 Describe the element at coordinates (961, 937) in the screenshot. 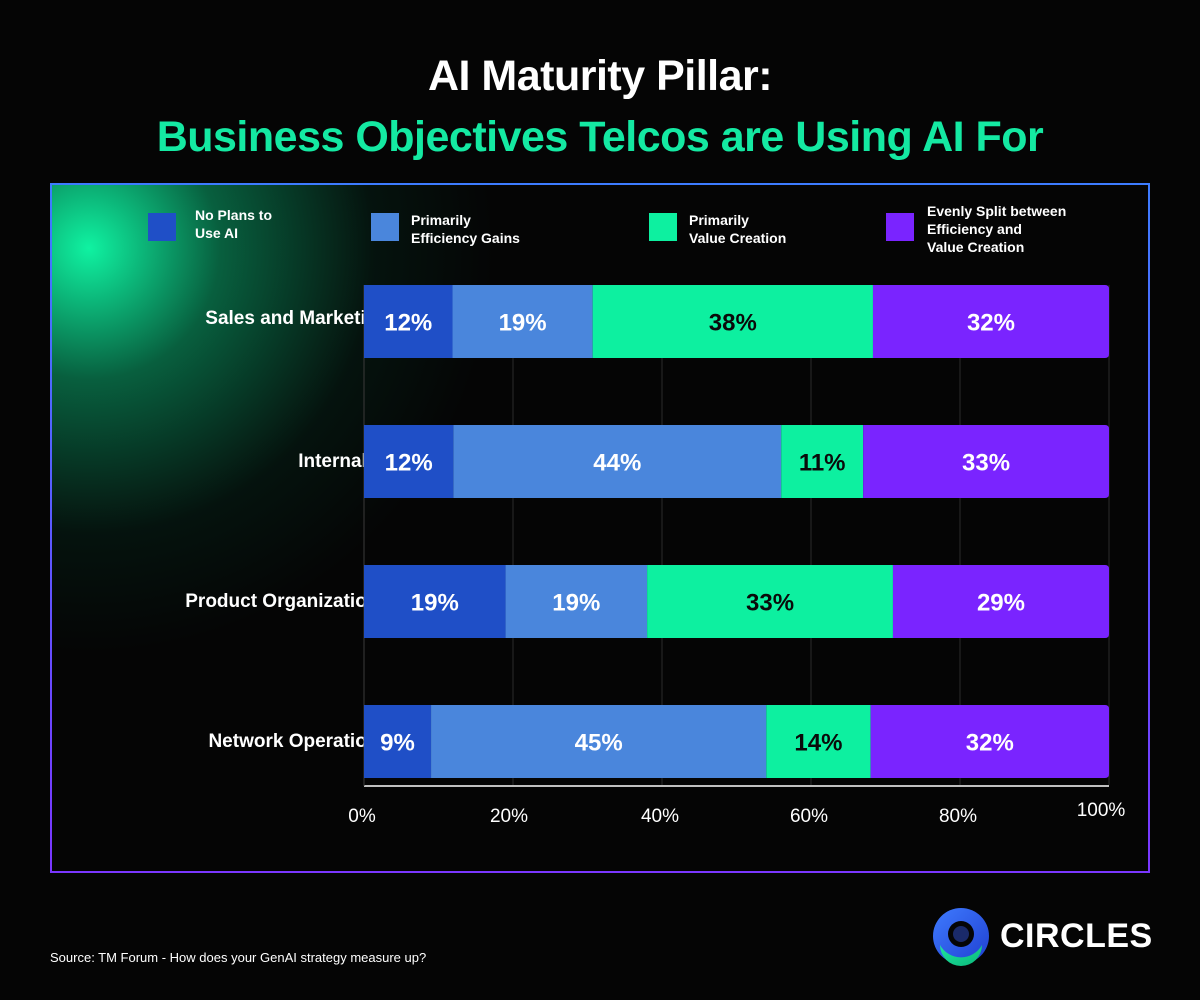

I see `circles-logo-icon` at that location.